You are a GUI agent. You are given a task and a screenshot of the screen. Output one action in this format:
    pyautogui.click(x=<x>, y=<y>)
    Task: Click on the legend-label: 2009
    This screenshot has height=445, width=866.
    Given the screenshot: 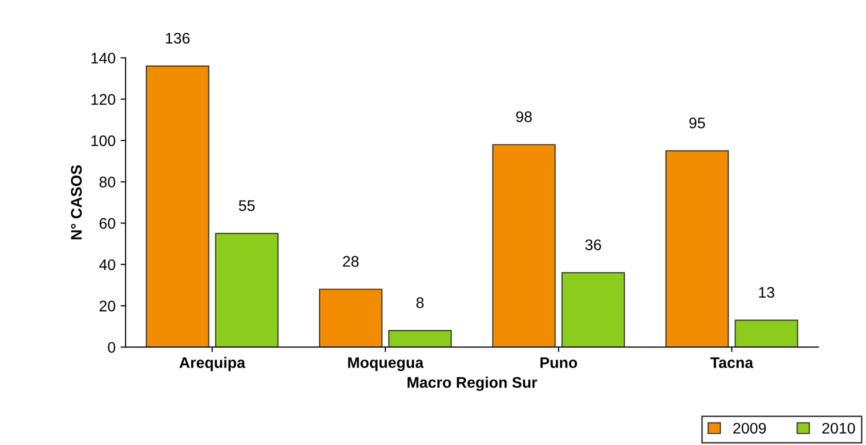 What is the action you would take?
    pyautogui.click(x=749, y=428)
    